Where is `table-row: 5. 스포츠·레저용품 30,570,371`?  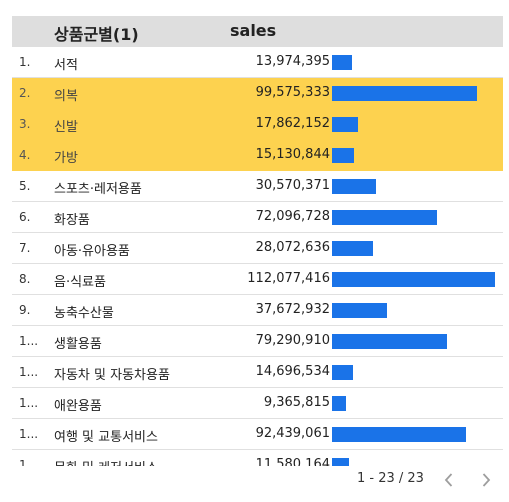 table-row: 5. 스포츠·레저용품 30,570,371 is located at coordinates (257, 186).